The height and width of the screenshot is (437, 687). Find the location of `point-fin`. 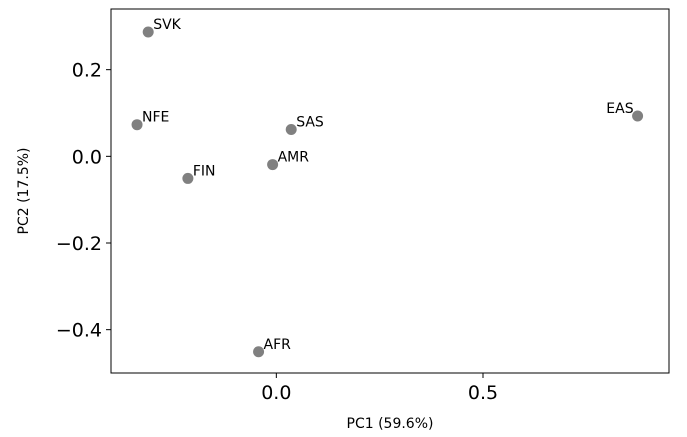

point-fin is located at coordinates (188, 178).